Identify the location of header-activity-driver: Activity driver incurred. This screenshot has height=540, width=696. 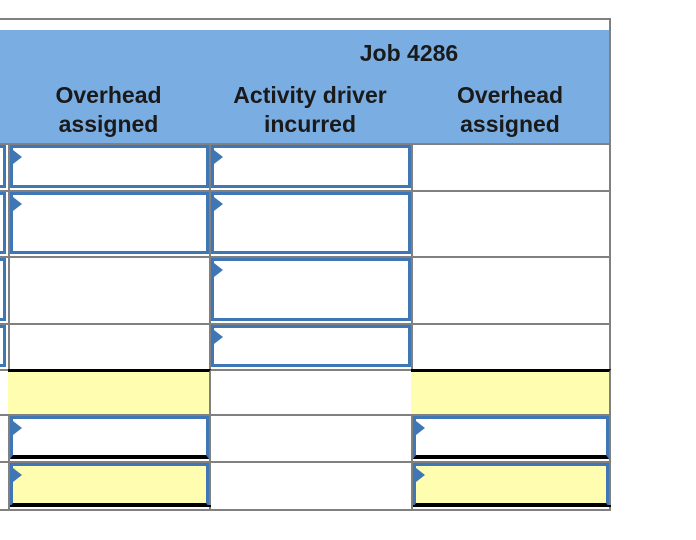
(311, 110).